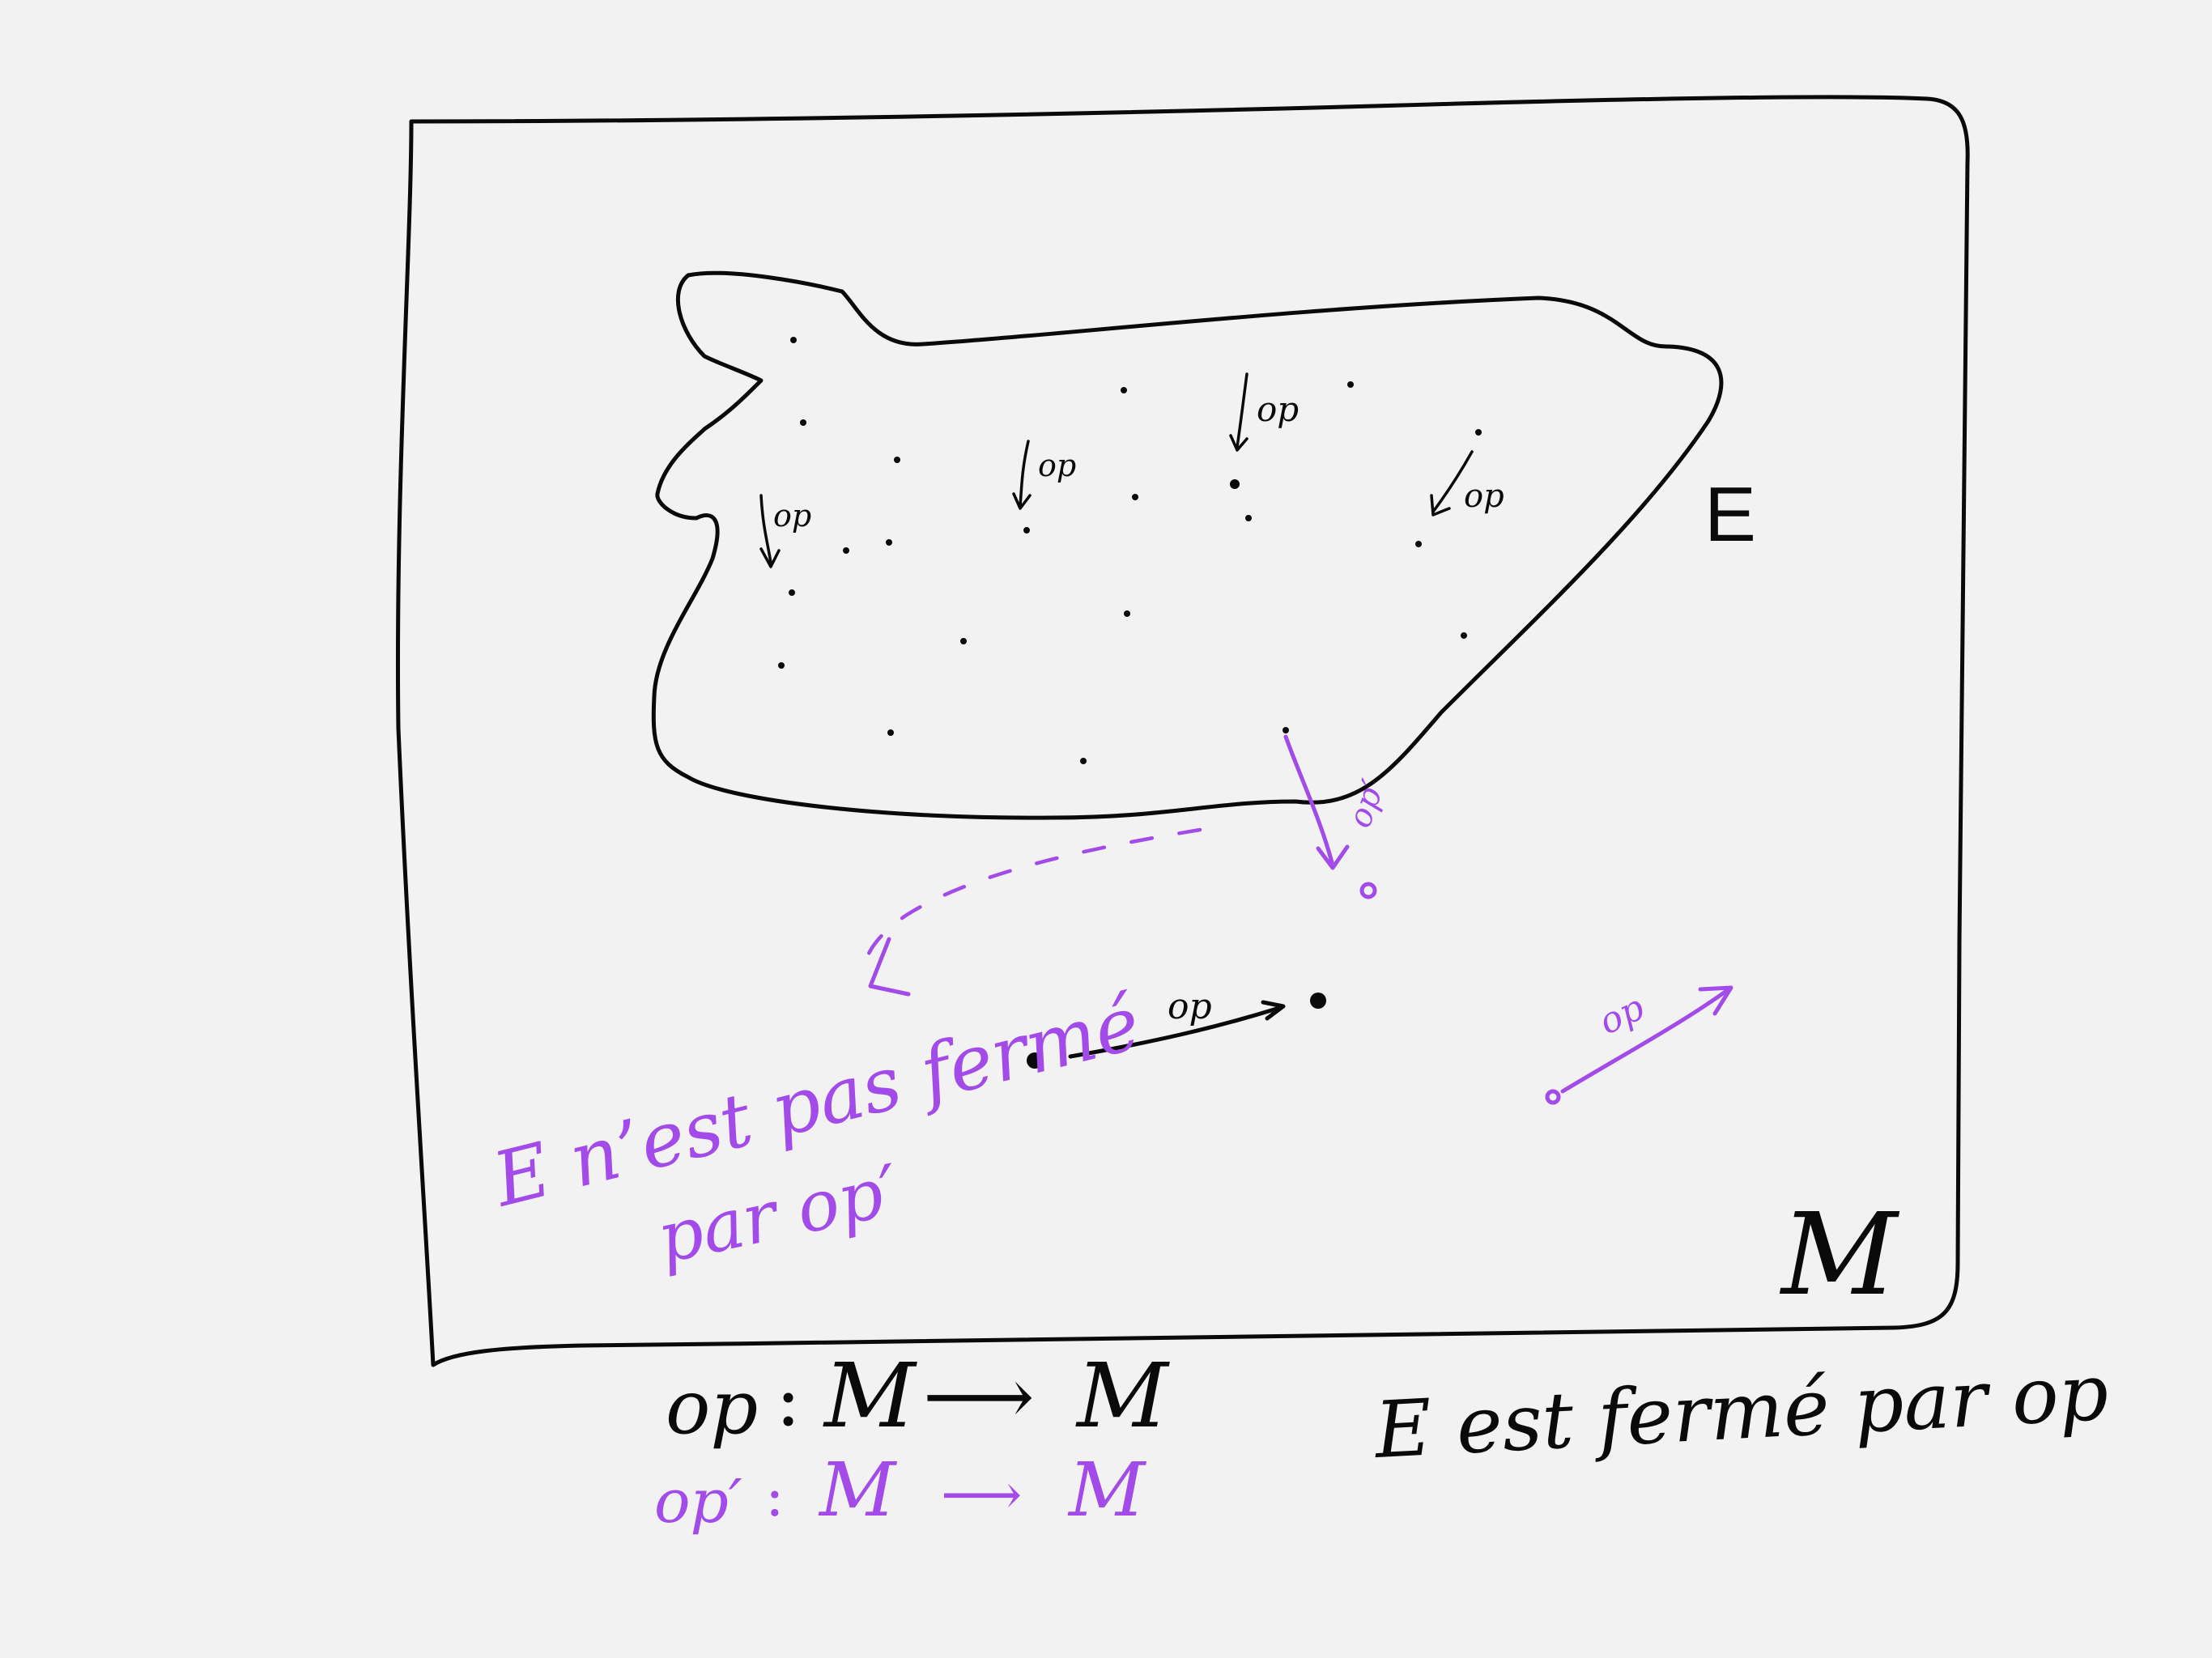  Describe the element at coordinates (1122, 1396) in the screenshot. I see `op-definition-codomain: M` at that location.